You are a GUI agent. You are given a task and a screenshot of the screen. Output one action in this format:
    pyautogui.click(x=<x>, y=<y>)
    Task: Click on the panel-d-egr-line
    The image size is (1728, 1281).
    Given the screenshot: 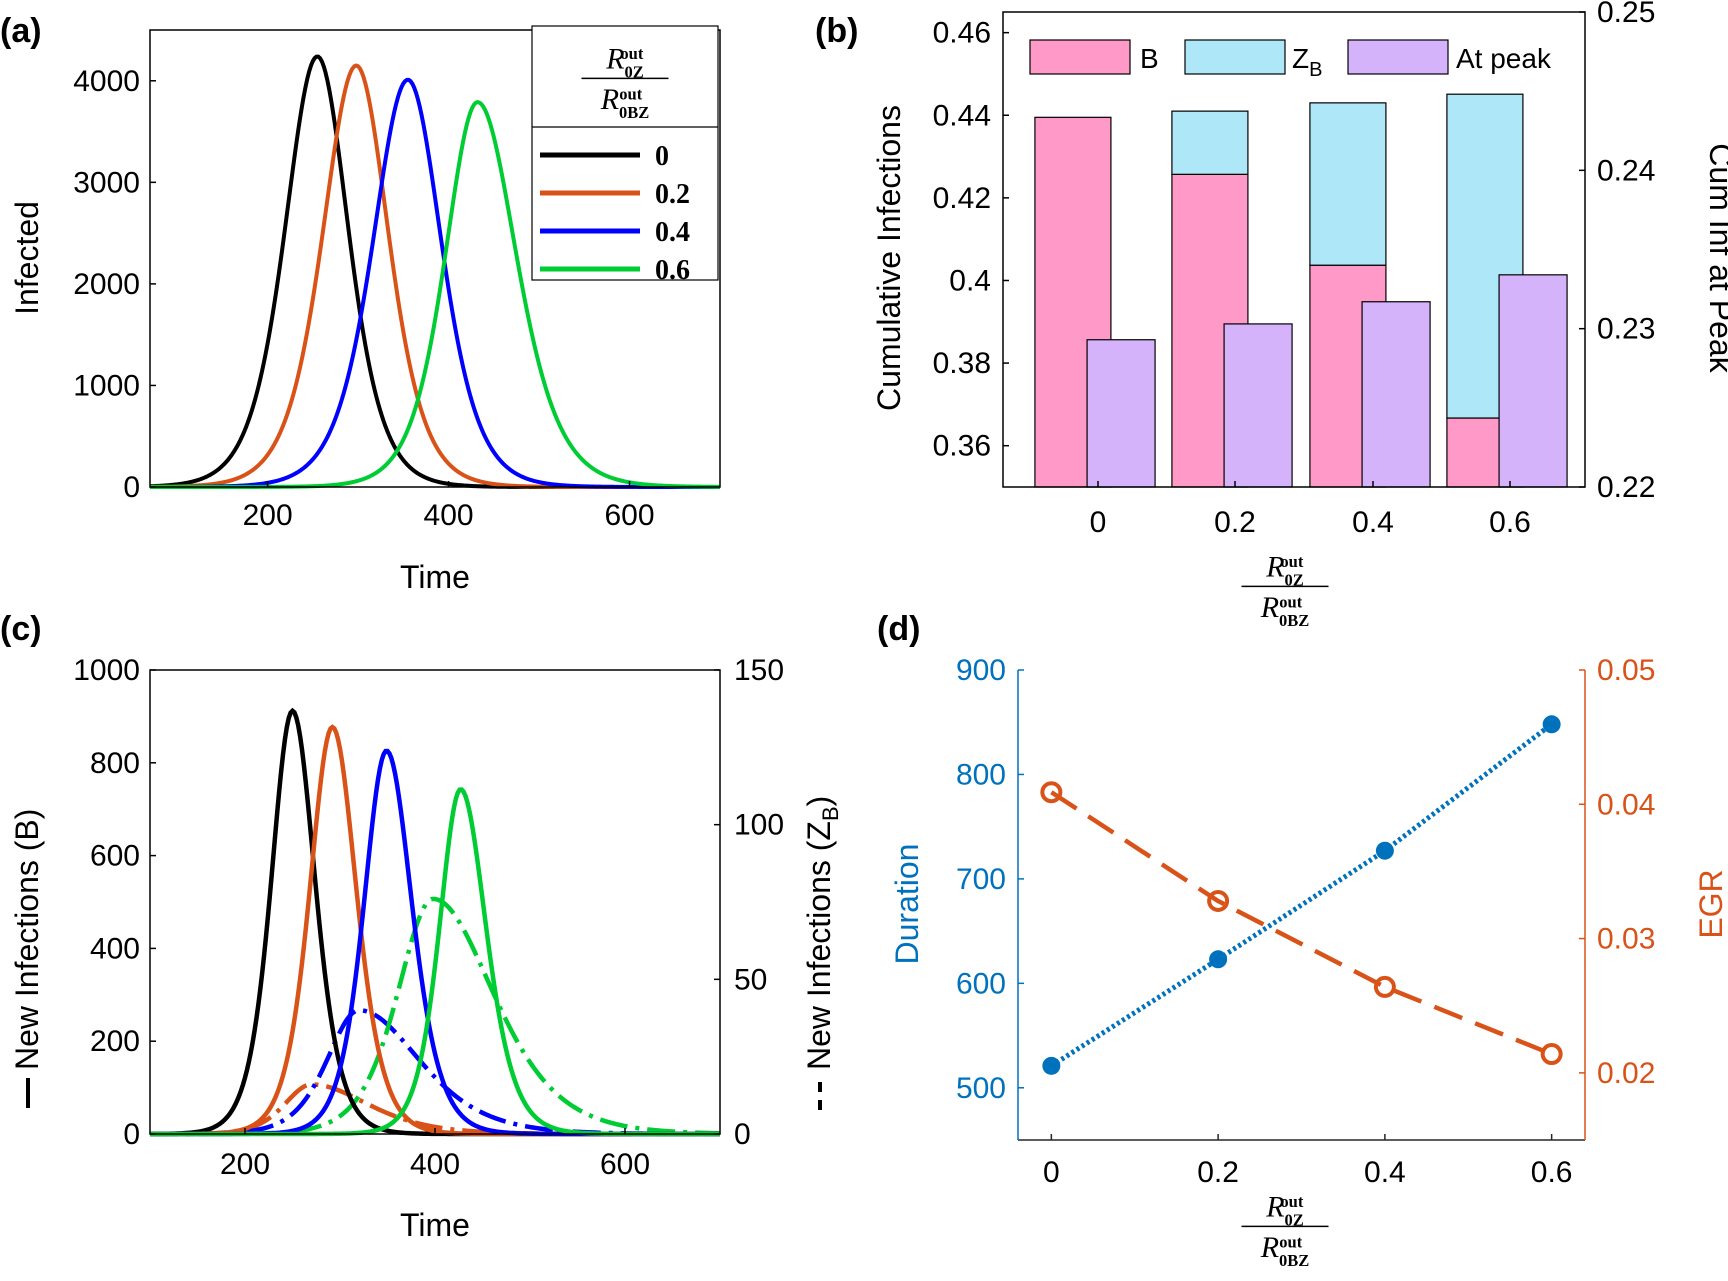 What is the action you would take?
    pyautogui.click(x=1301, y=923)
    